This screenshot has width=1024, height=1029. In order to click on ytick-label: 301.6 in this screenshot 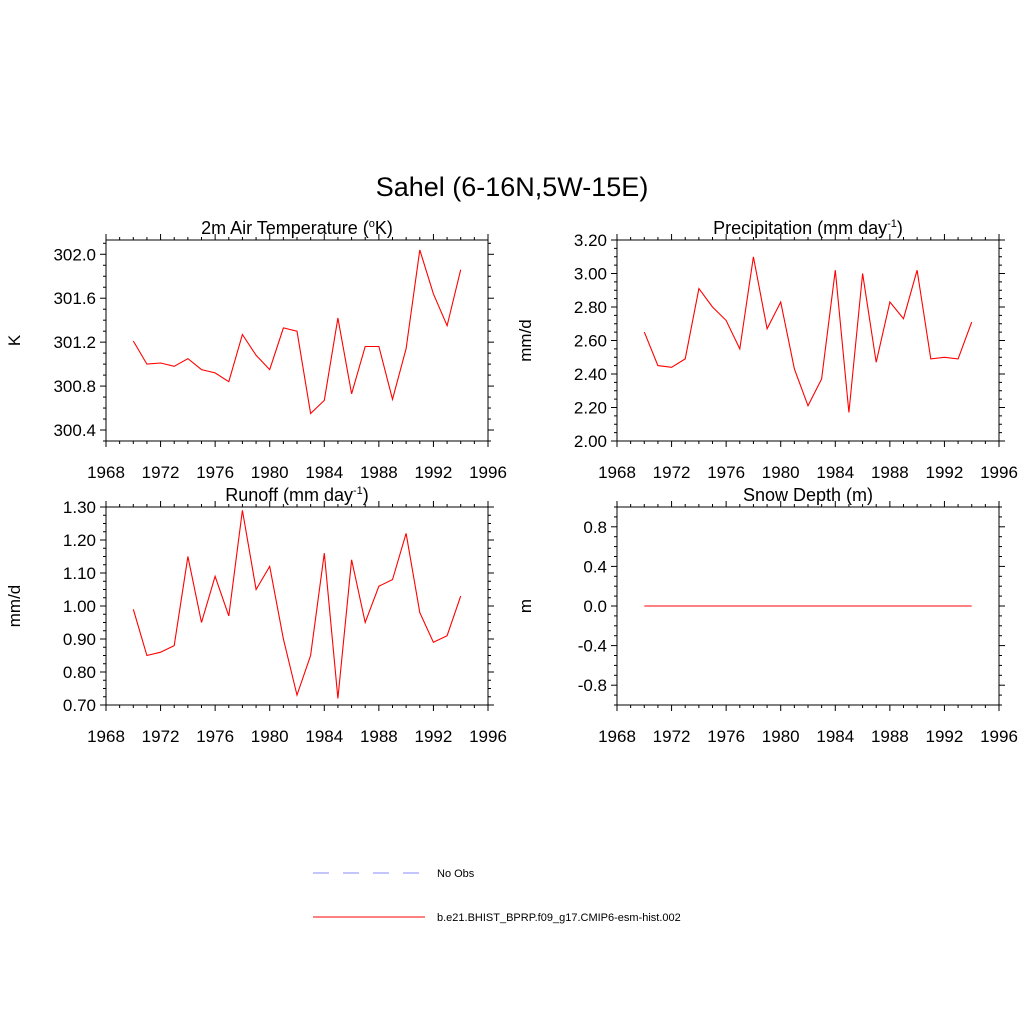, I will do `click(74, 298)`.